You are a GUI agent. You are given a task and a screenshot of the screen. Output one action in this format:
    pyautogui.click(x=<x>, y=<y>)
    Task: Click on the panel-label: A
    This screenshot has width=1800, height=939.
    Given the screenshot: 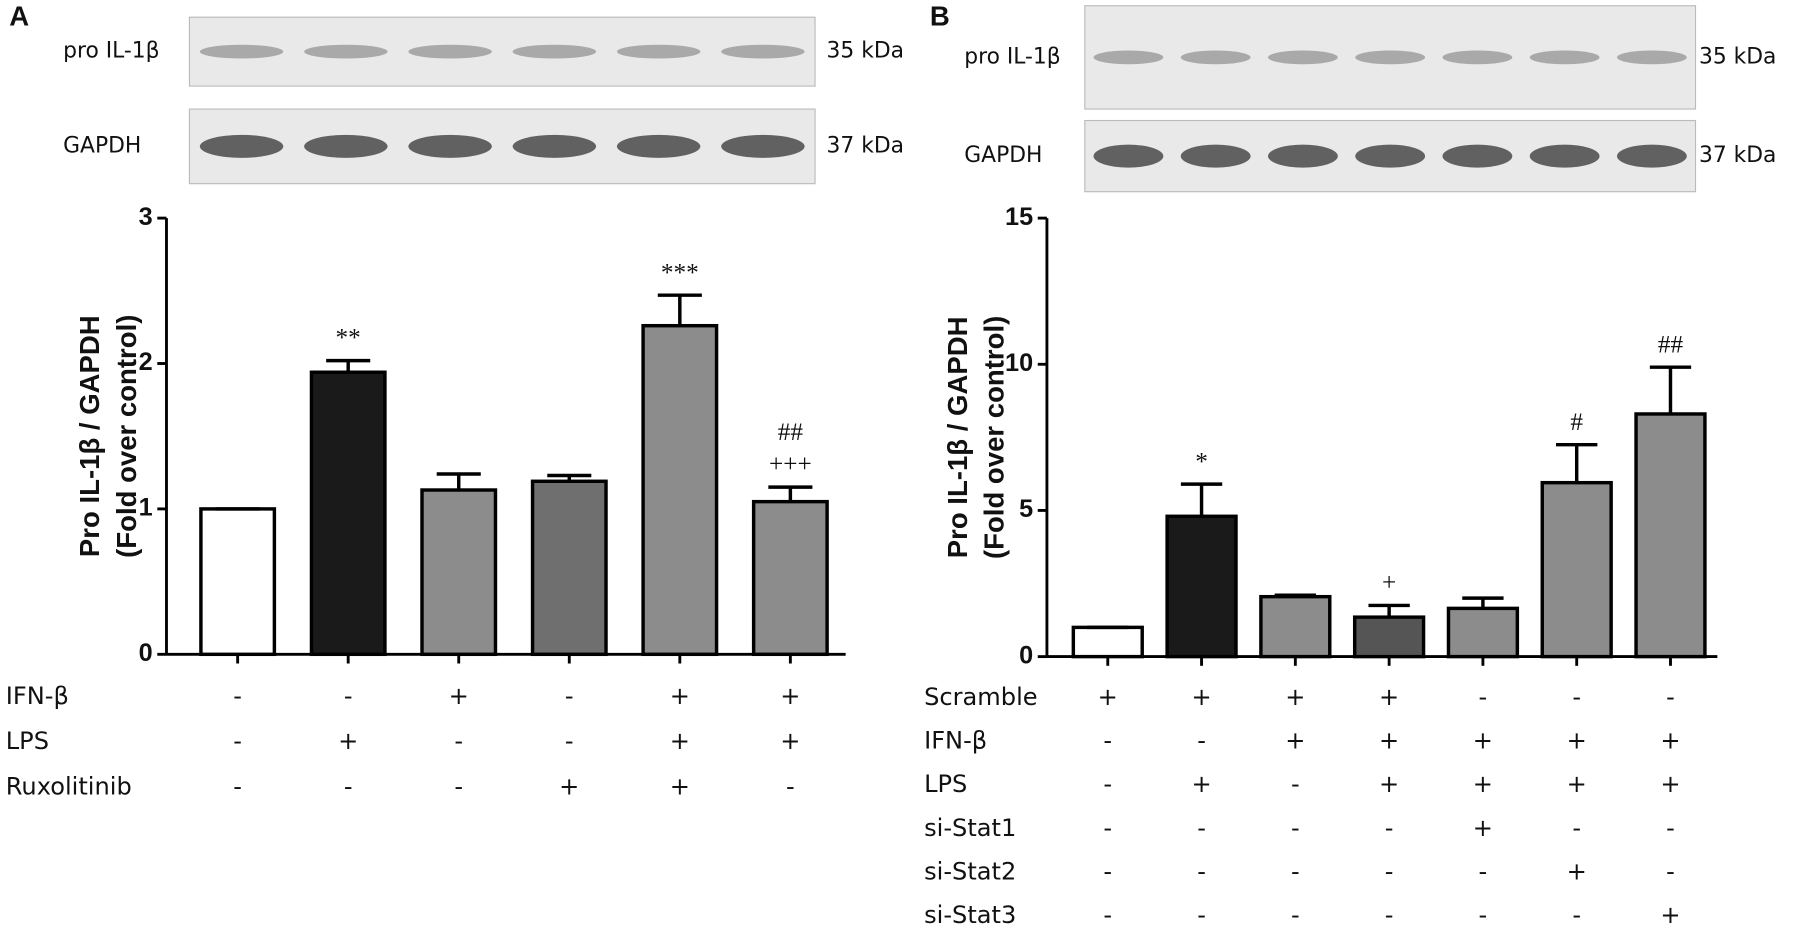 What is the action you would take?
    pyautogui.click(x=19, y=16)
    